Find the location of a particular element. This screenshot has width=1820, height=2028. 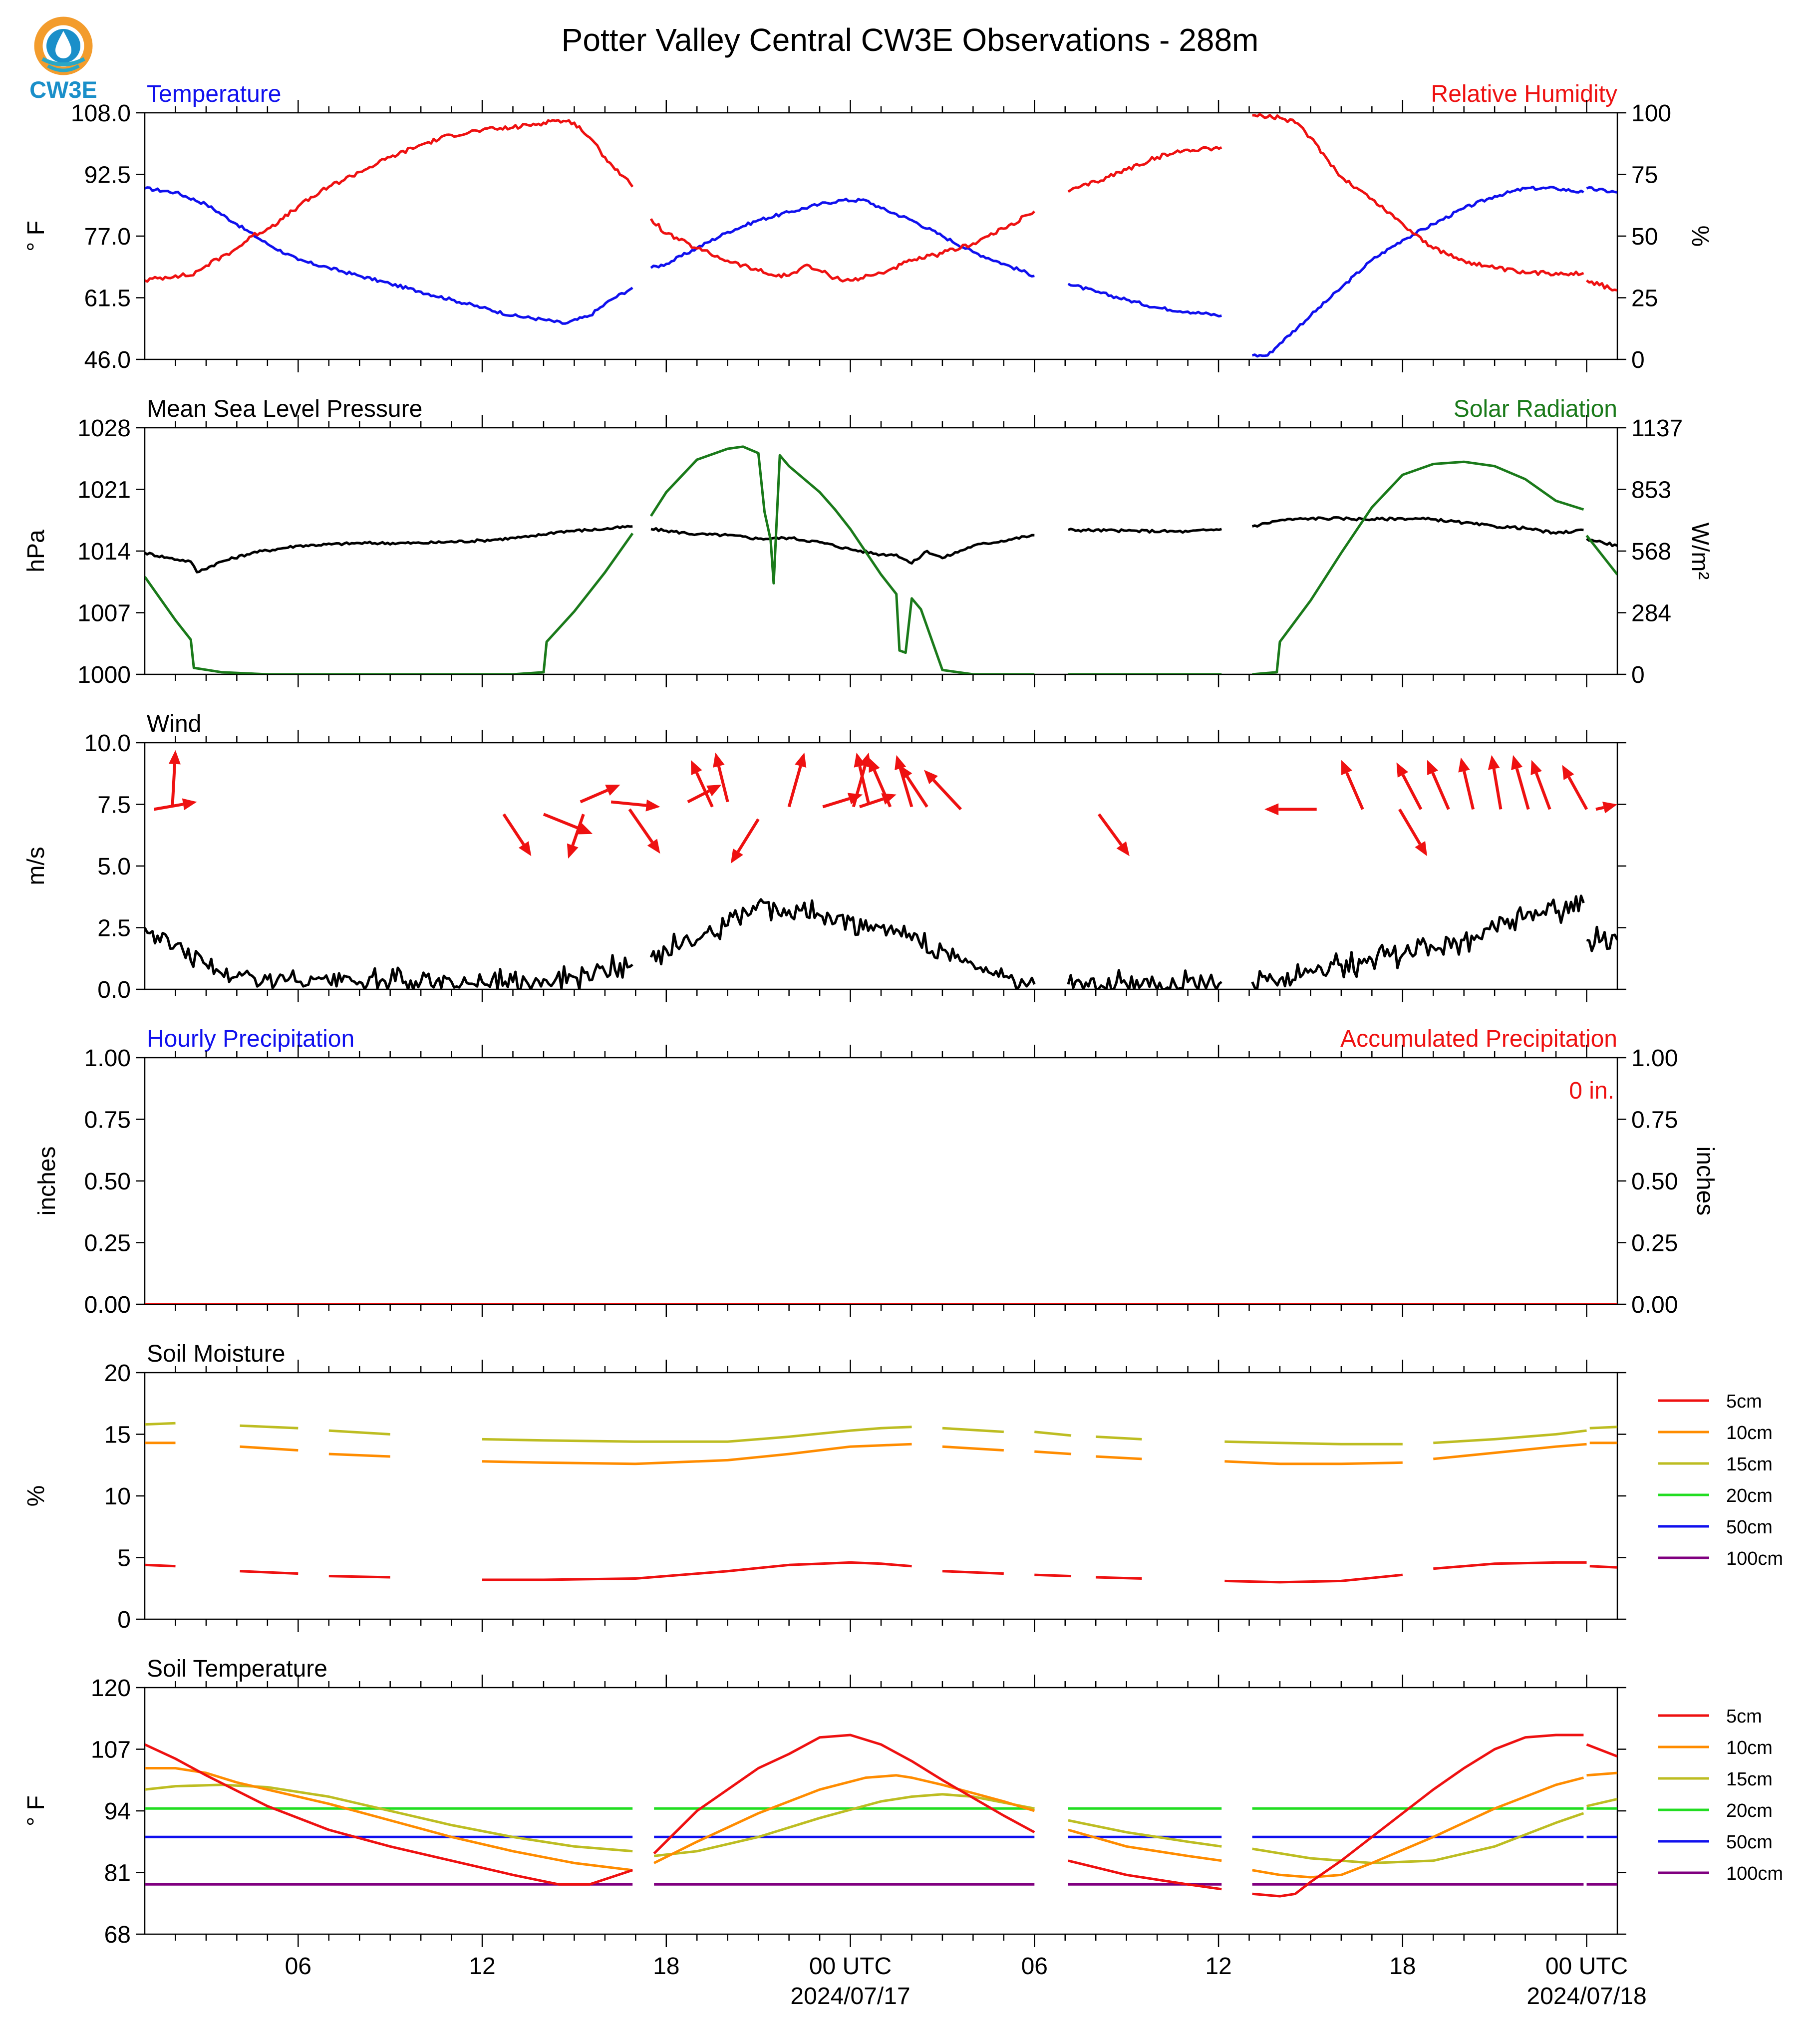

legend-entry: 5cm is located at coordinates (1710, 1716).